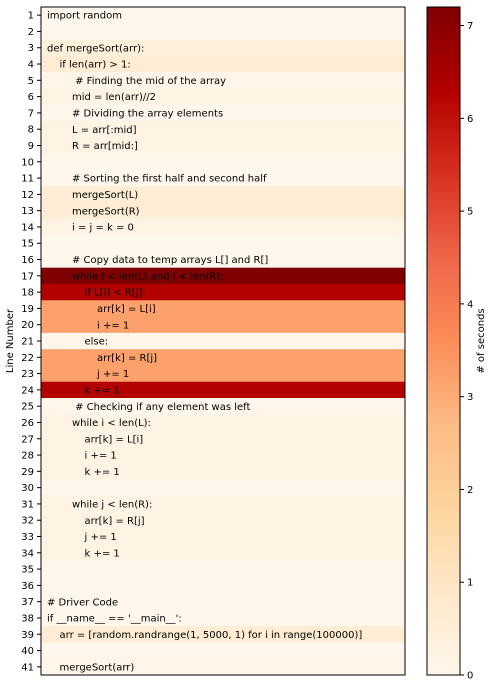 The image size is (494, 689). What do you see at coordinates (150, 81) in the screenshot?
I see `code-line-text: # Finding the mid of the array` at bounding box center [150, 81].